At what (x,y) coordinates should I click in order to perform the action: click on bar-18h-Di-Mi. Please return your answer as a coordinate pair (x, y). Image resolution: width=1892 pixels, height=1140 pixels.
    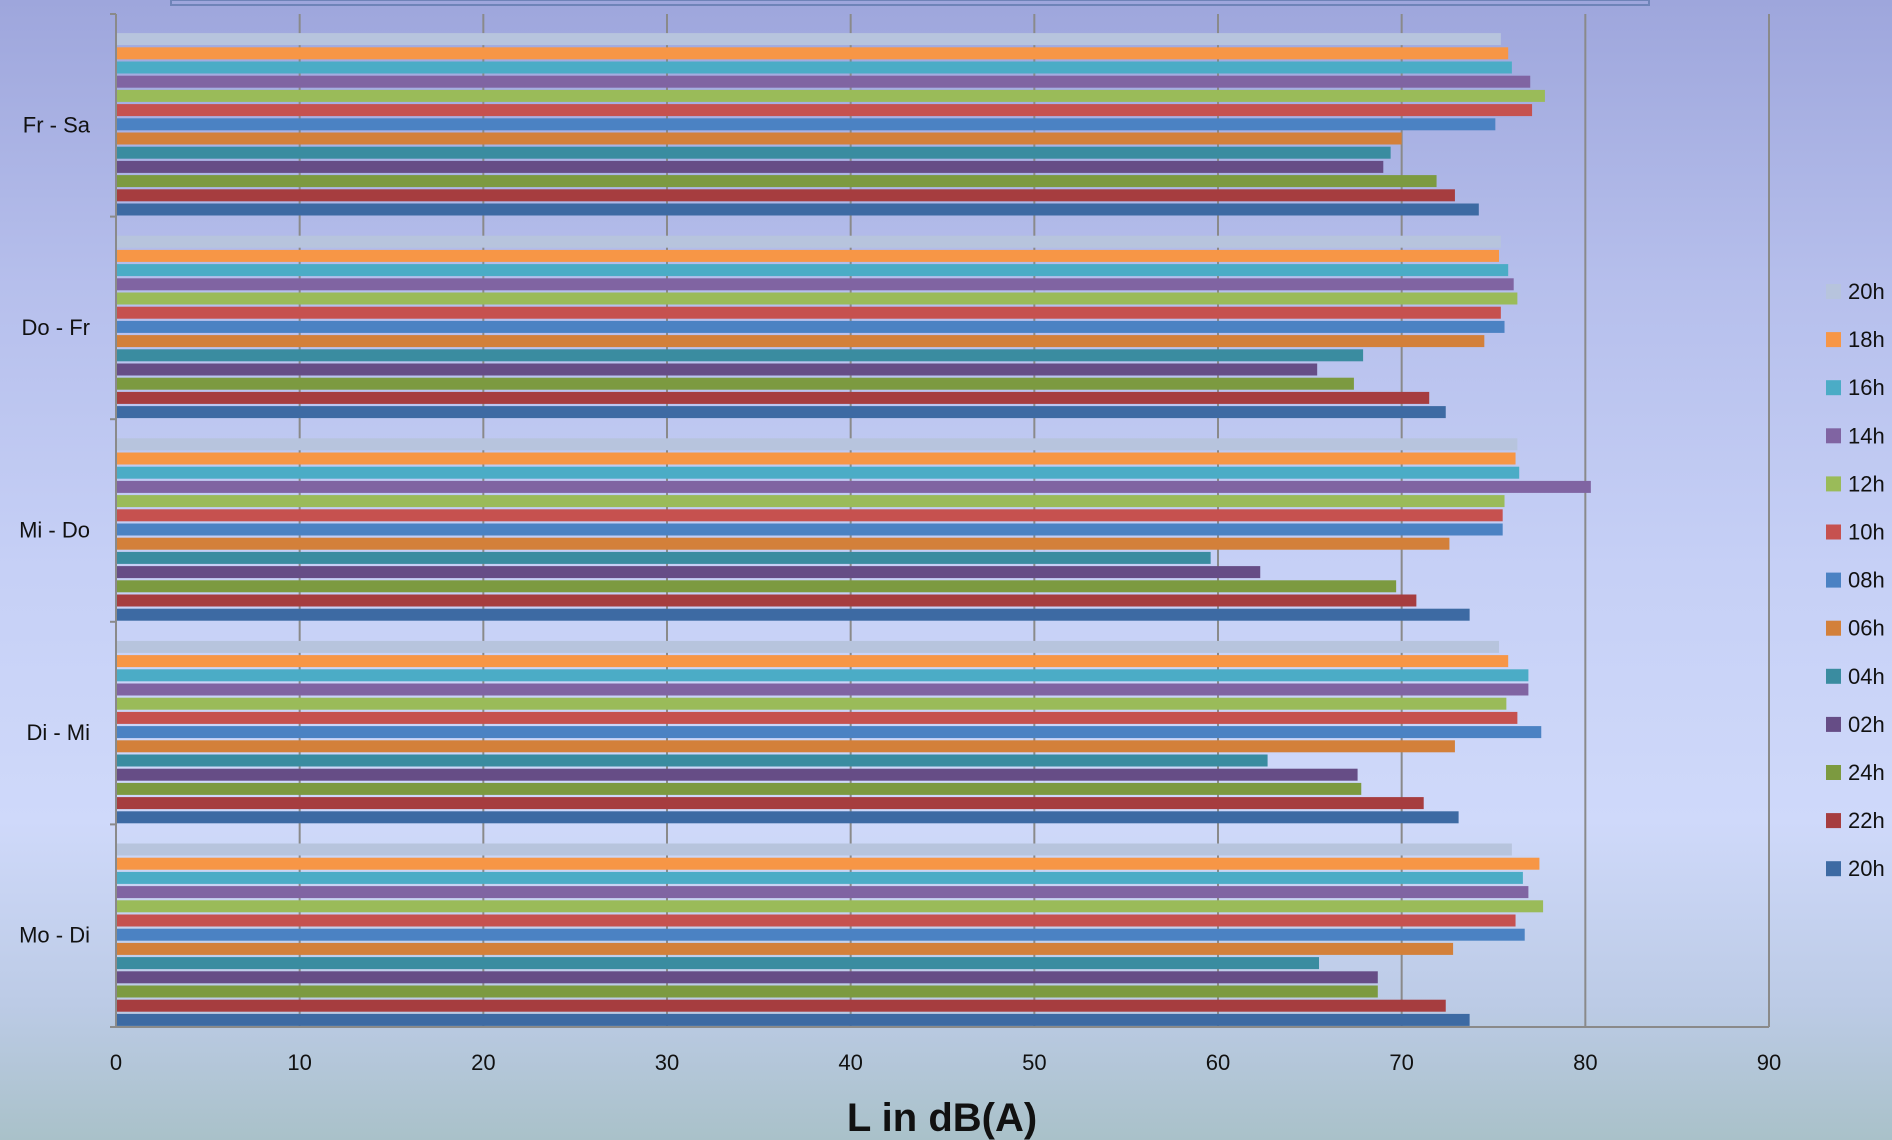
    Looking at the image, I should click on (813, 661).